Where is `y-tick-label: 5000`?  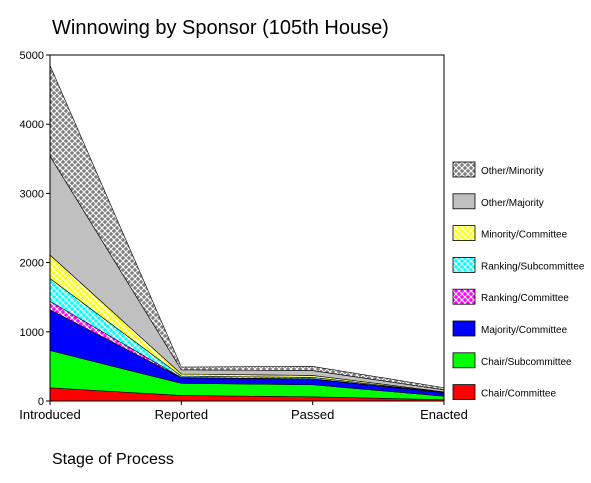 y-tick-label: 5000 is located at coordinates (32, 56).